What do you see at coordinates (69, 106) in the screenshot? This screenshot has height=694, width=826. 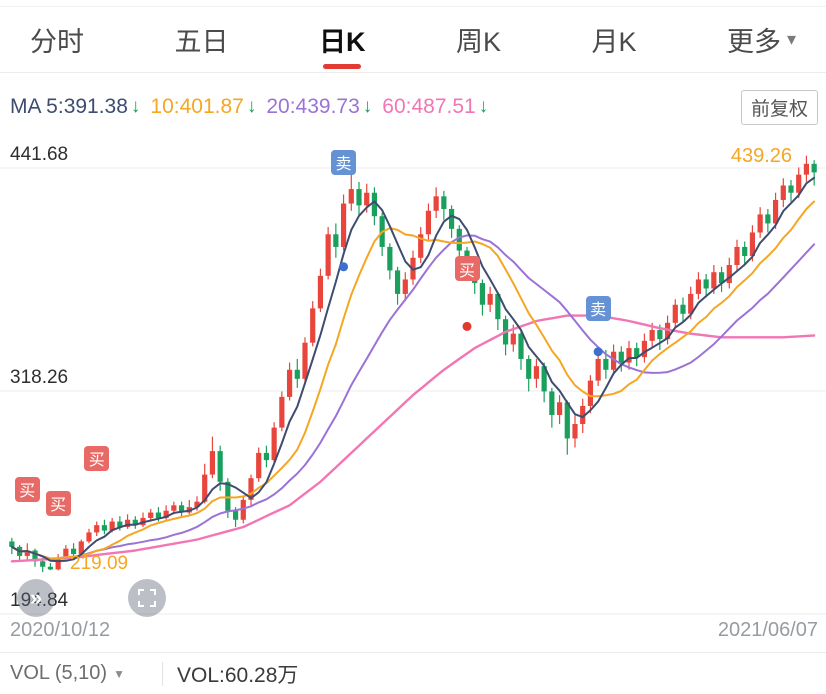 I see `ma5-legend: MA 5:391.38` at bounding box center [69, 106].